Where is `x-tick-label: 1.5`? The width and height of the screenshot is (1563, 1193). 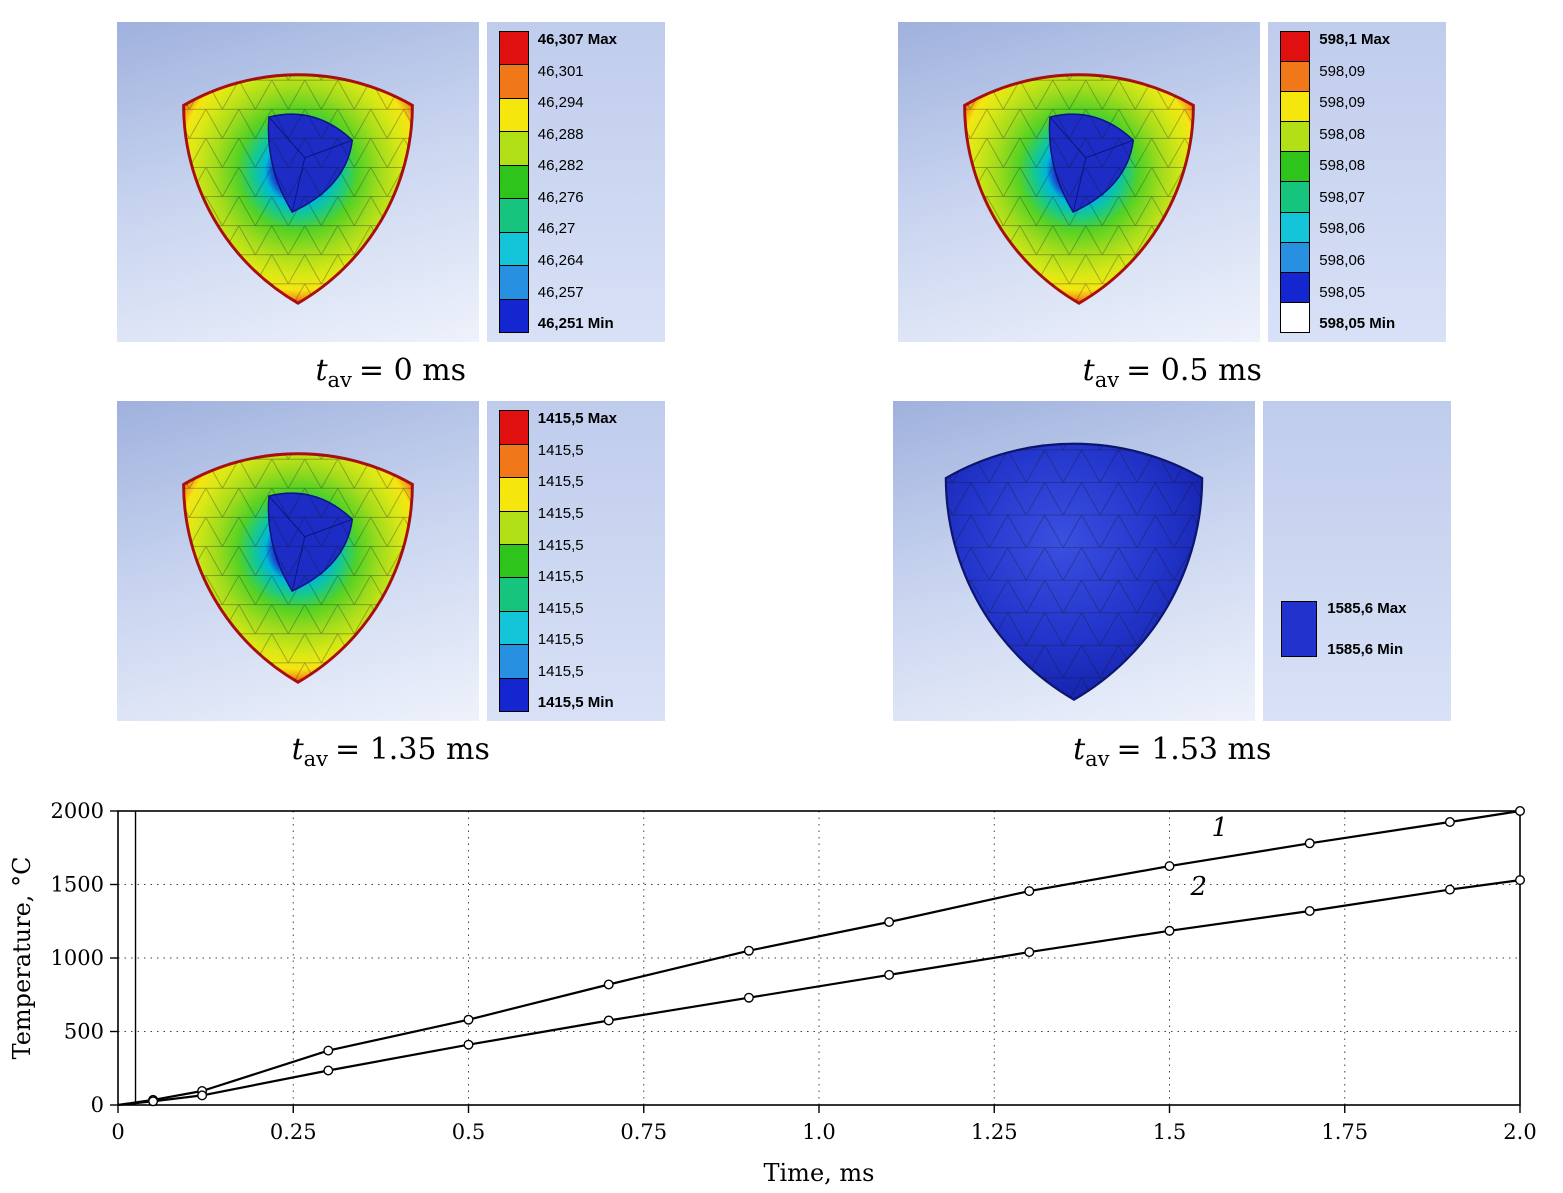
x-tick-label: 1.5 is located at coordinates (1169, 1132).